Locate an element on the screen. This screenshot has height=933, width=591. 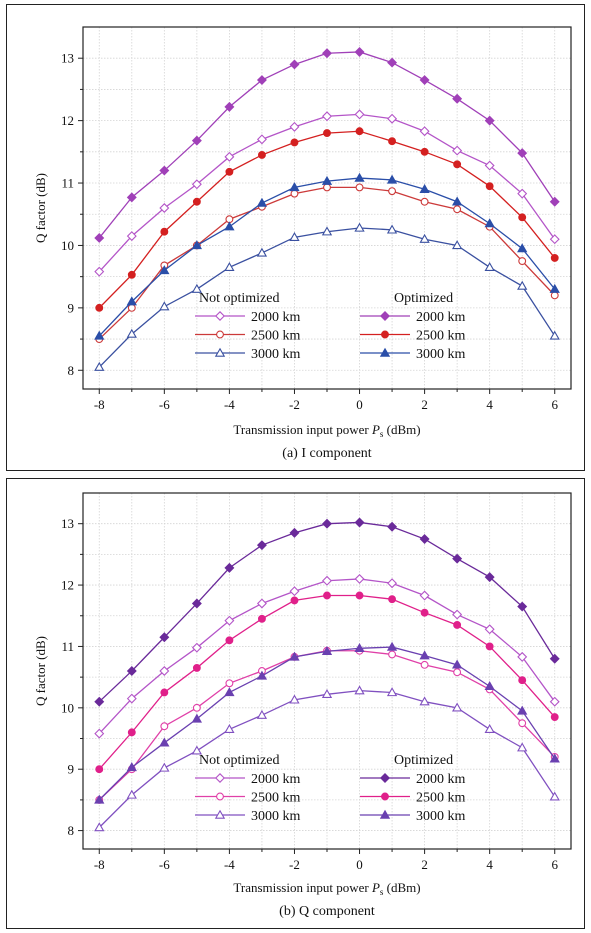
chart-a-xlabel-var: P is located at coordinates (375, 429).